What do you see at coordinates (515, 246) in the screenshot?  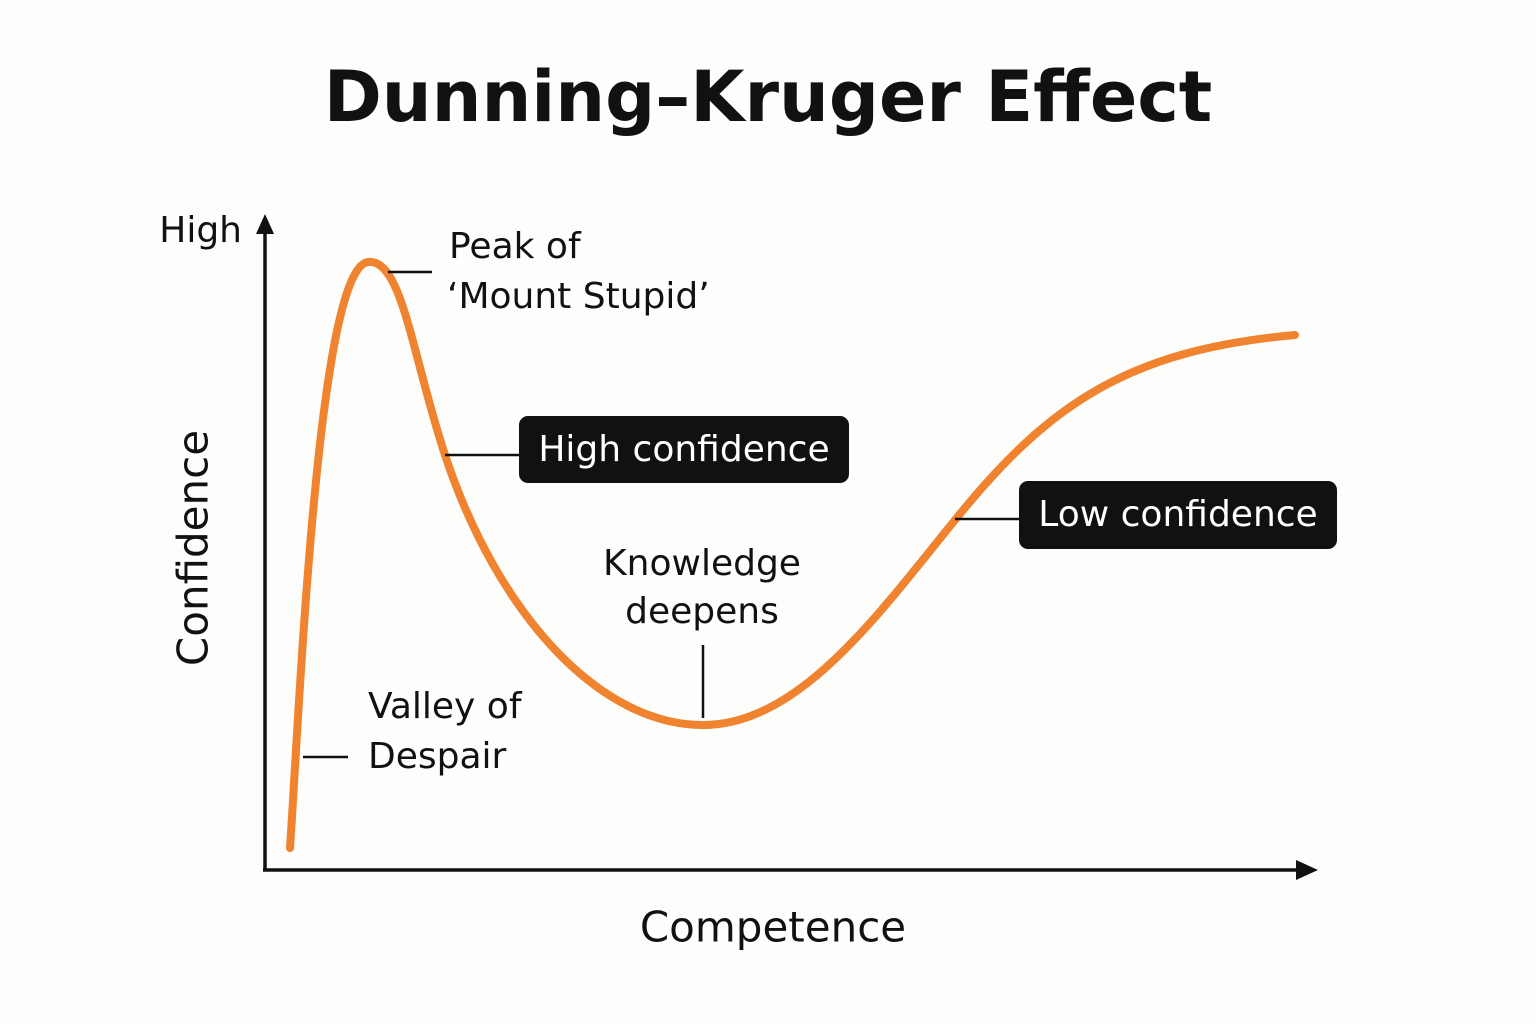 I see `annotation: Peak of` at bounding box center [515, 246].